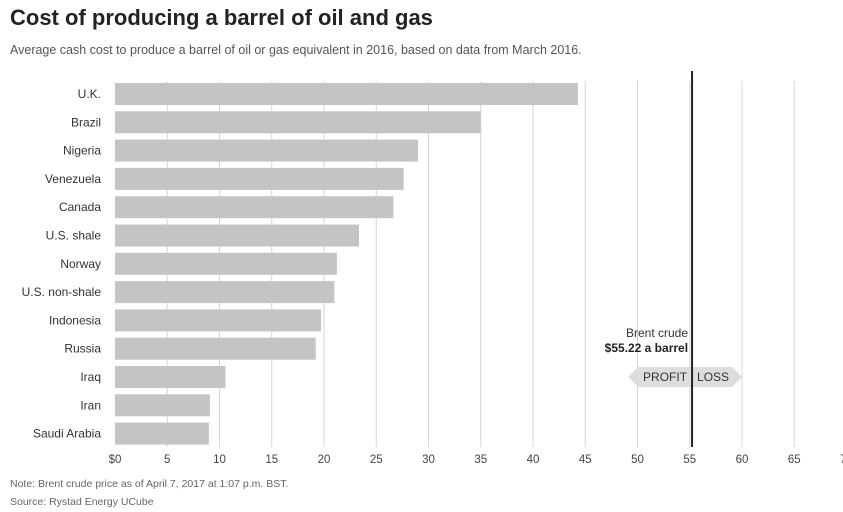 The image size is (843, 512). What do you see at coordinates (742, 460) in the screenshot?
I see `x-tick-label: 60` at bounding box center [742, 460].